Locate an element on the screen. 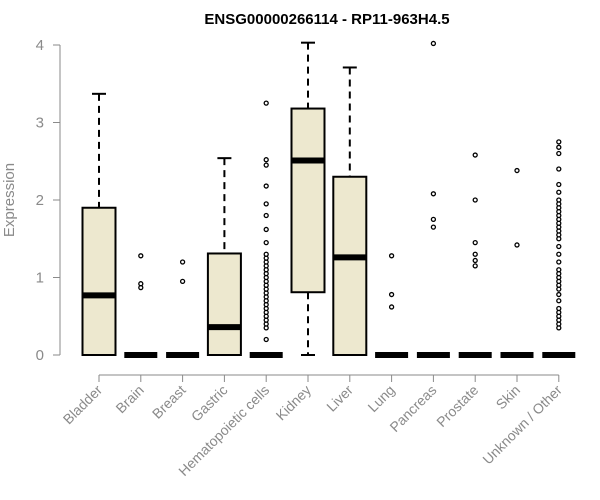 The height and width of the screenshot is (500, 600). x-tick-label: Bladder is located at coordinates (83, 405).